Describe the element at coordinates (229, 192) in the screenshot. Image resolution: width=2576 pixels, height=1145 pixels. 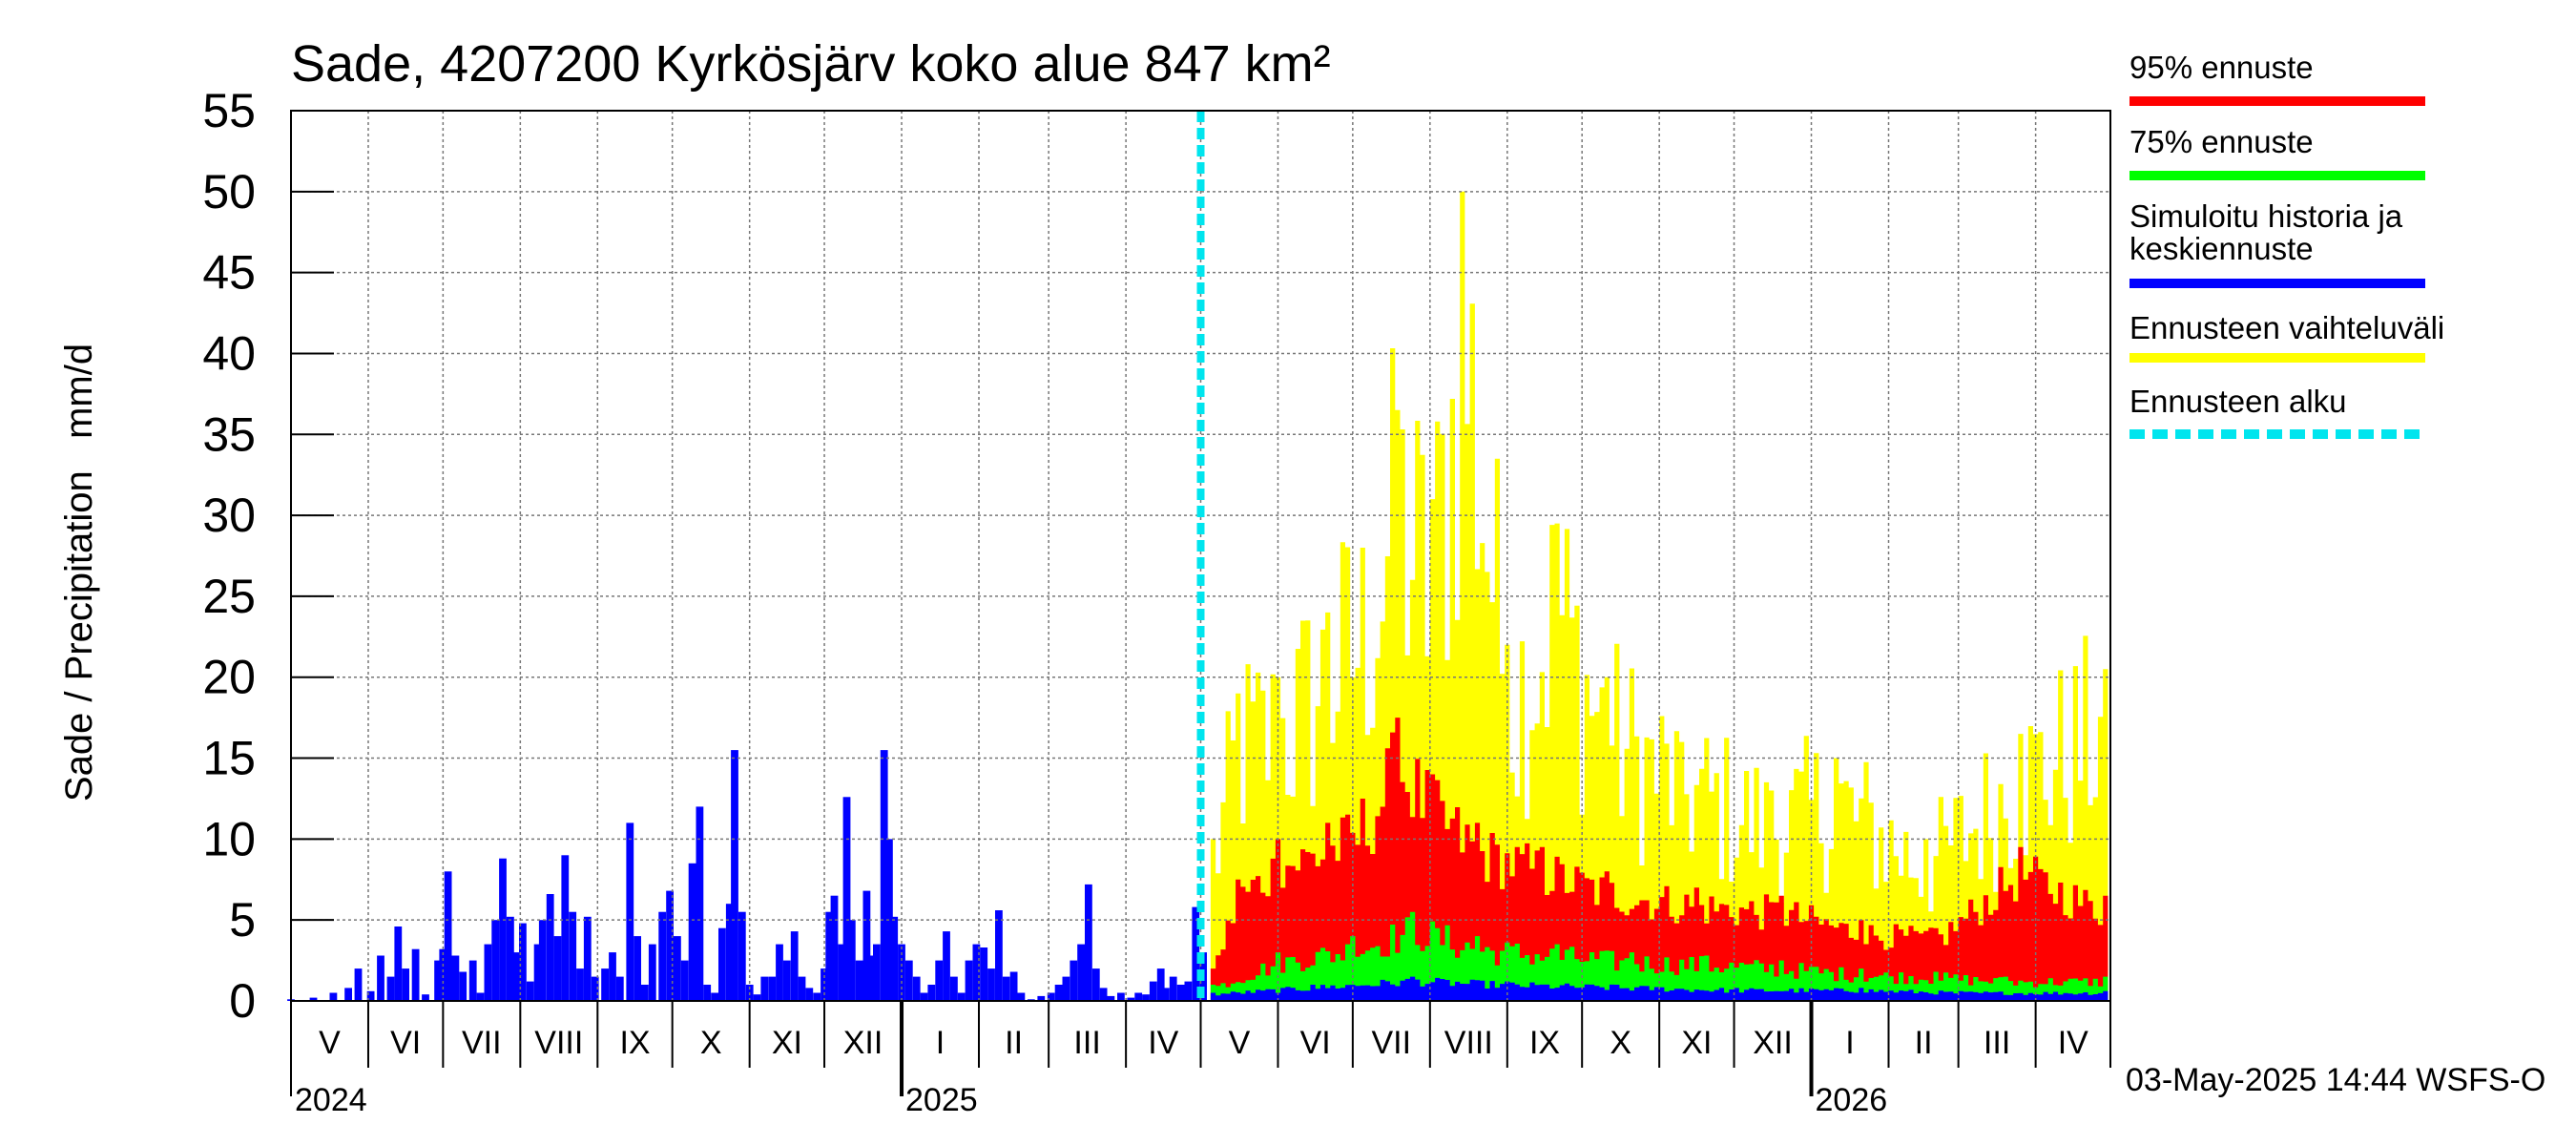
I see `y-tick-label: 50` at that location.